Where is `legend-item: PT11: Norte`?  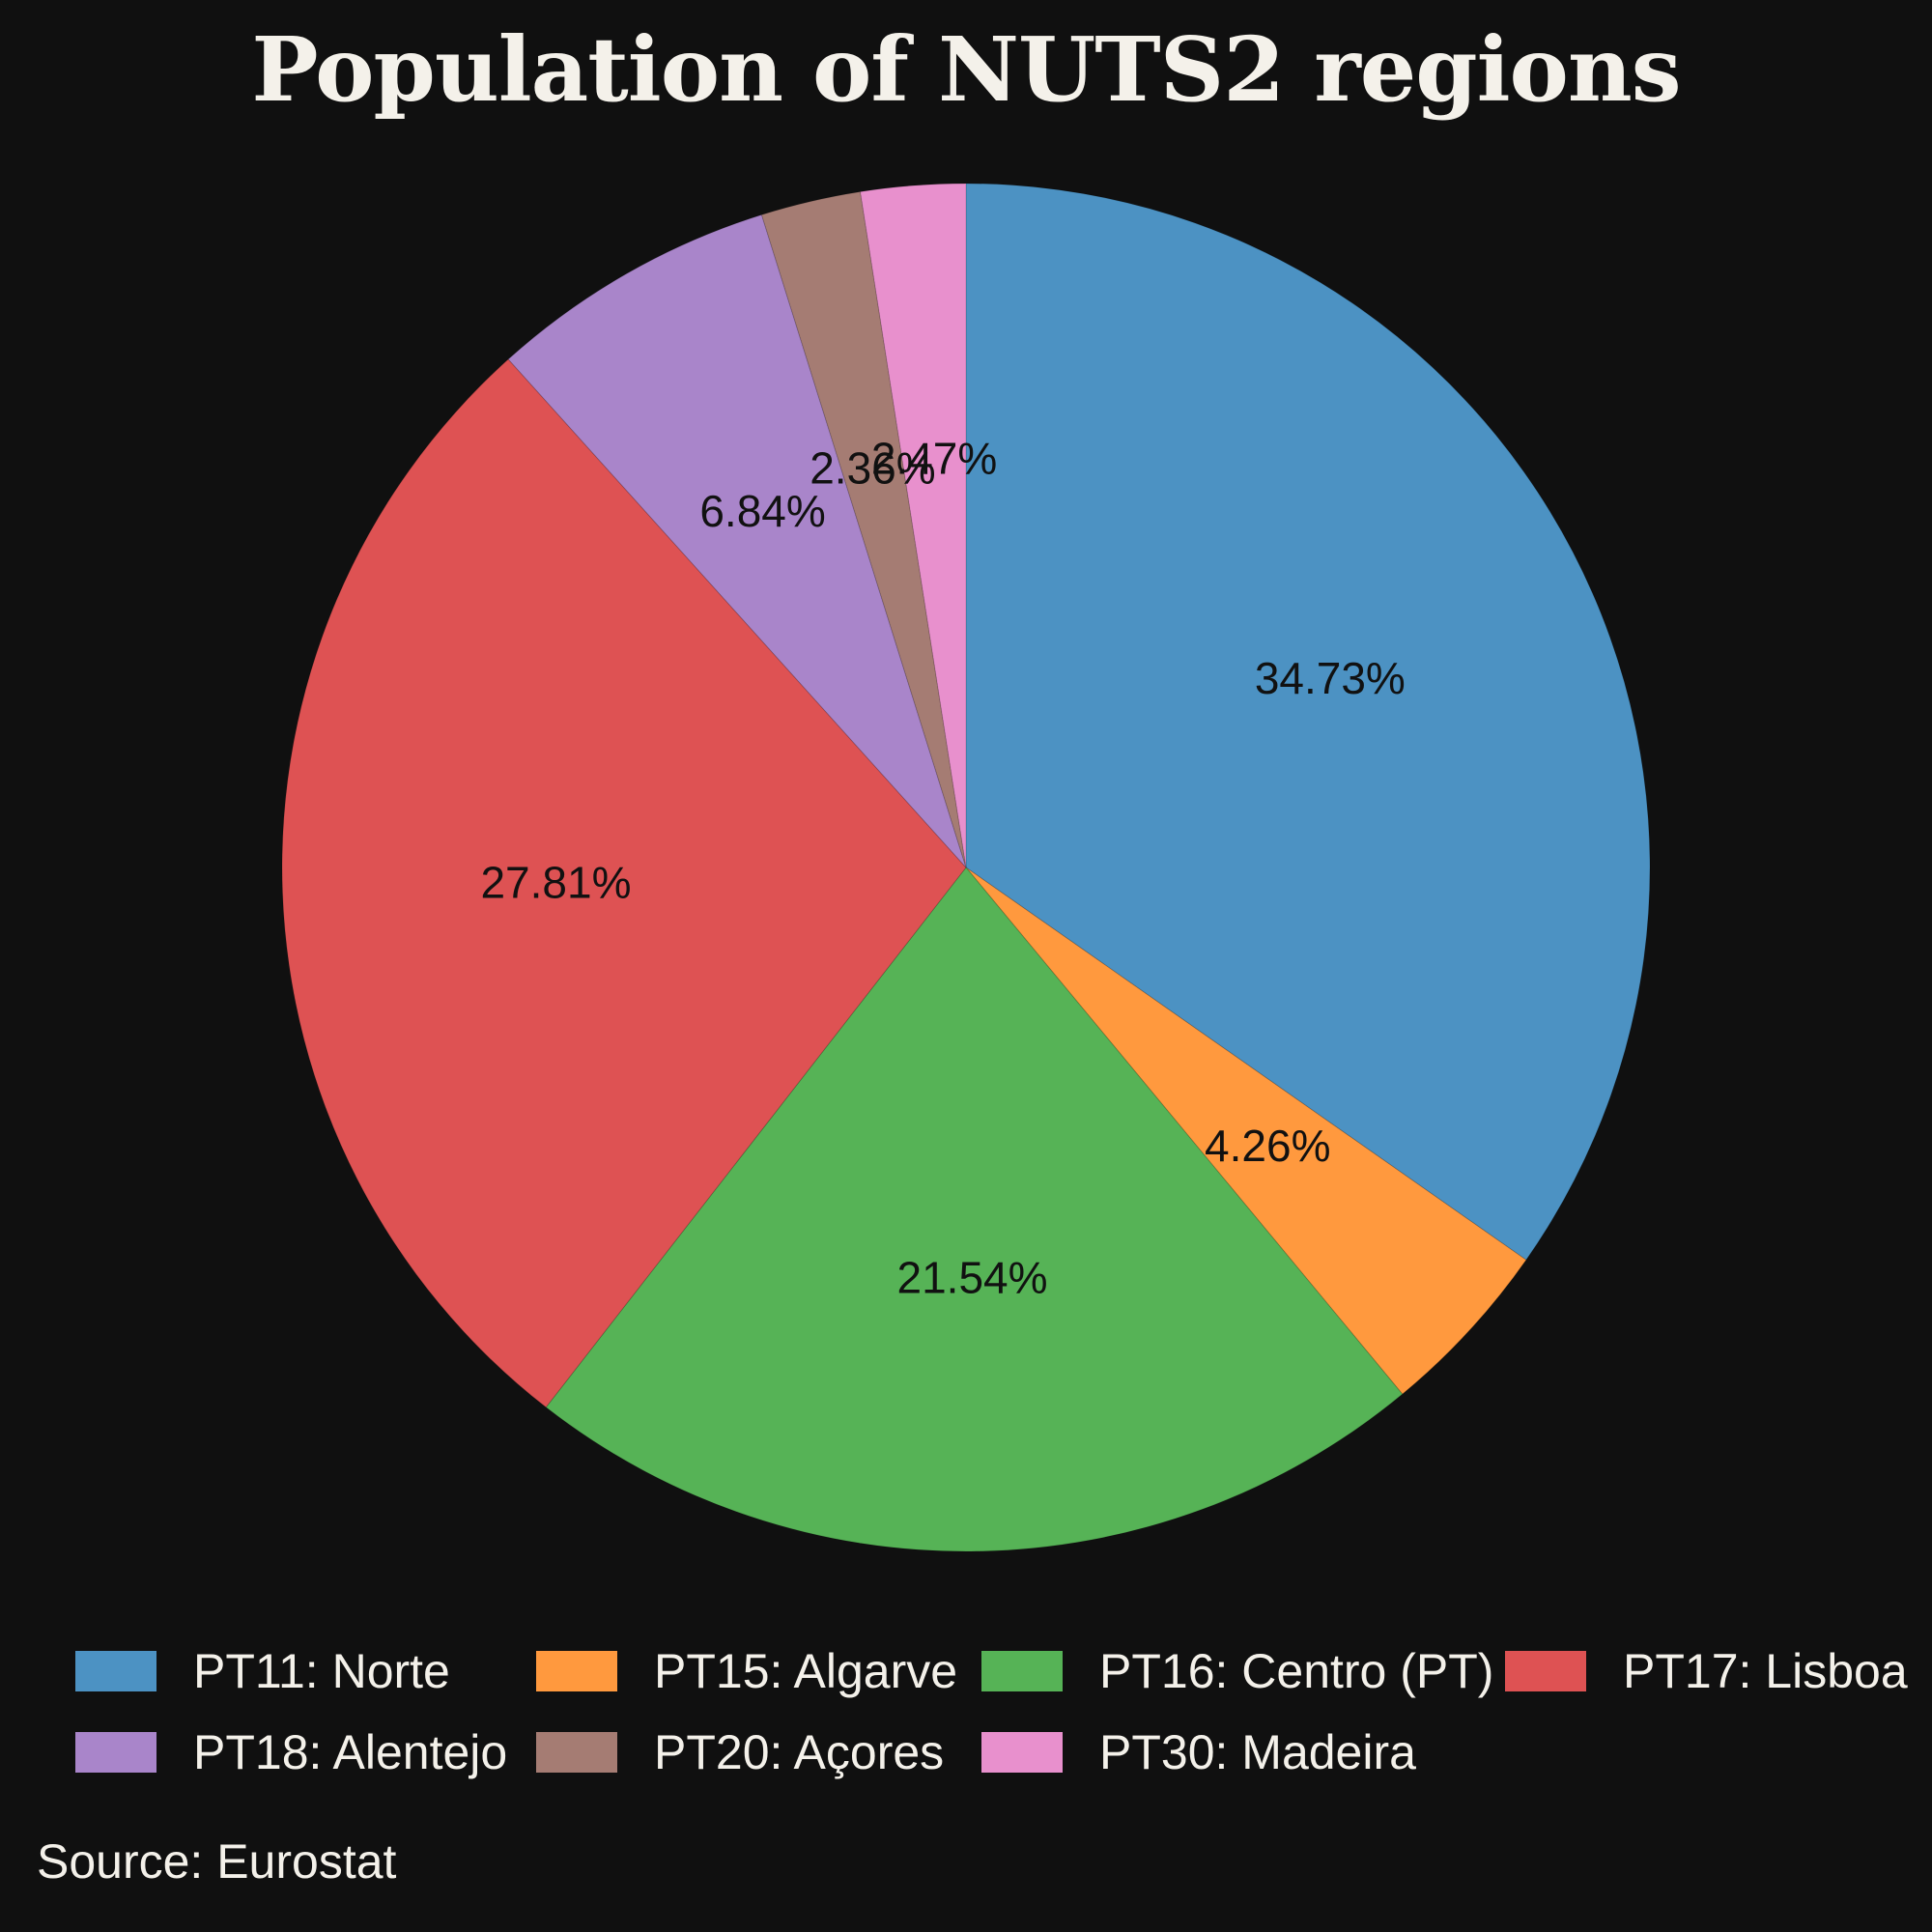
legend-item: PT11: Norte is located at coordinates (262, 1671).